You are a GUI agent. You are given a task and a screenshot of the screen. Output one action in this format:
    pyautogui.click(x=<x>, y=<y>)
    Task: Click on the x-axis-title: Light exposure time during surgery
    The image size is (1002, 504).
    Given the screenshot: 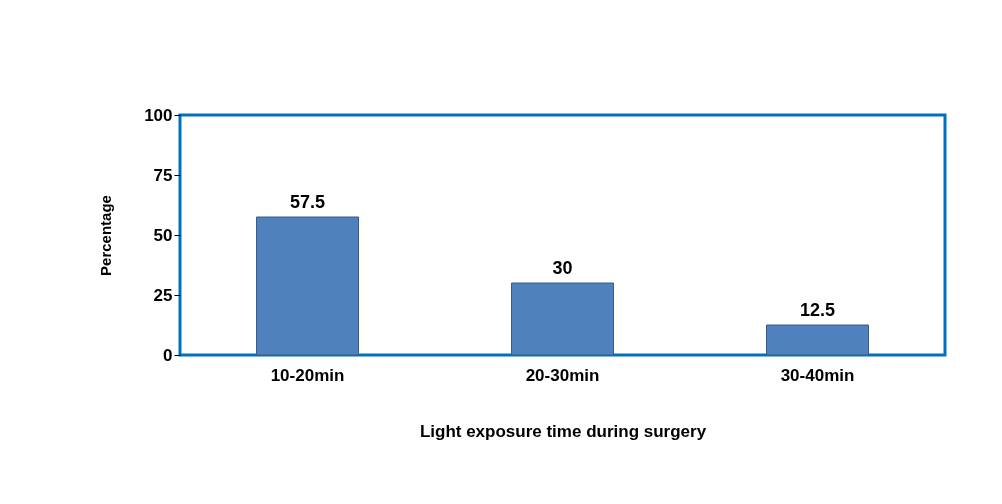 What is the action you would take?
    pyautogui.click(x=563, y=431)
    